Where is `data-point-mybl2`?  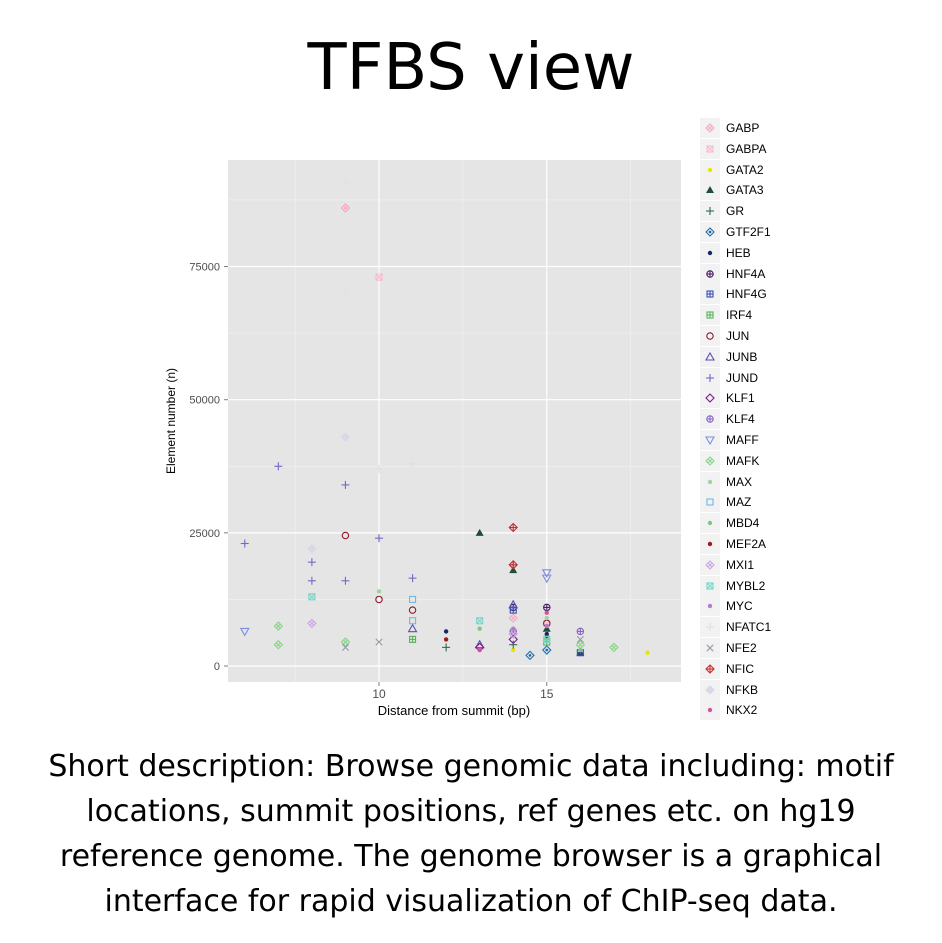
data-point-mybl2 is located at coordinates (547, 639).